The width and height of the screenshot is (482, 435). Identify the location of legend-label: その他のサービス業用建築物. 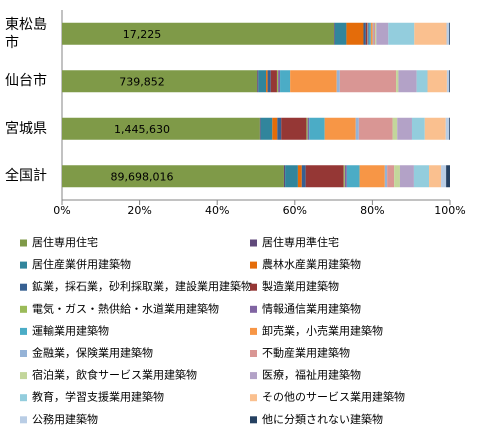
(333, 397).